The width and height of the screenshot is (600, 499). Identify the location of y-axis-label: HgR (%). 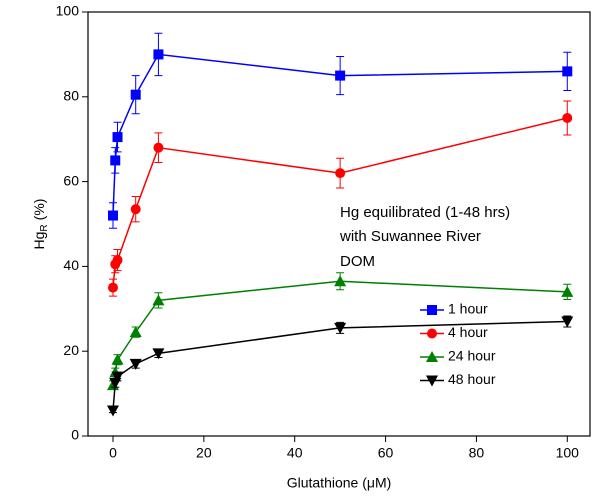
(40, 224).